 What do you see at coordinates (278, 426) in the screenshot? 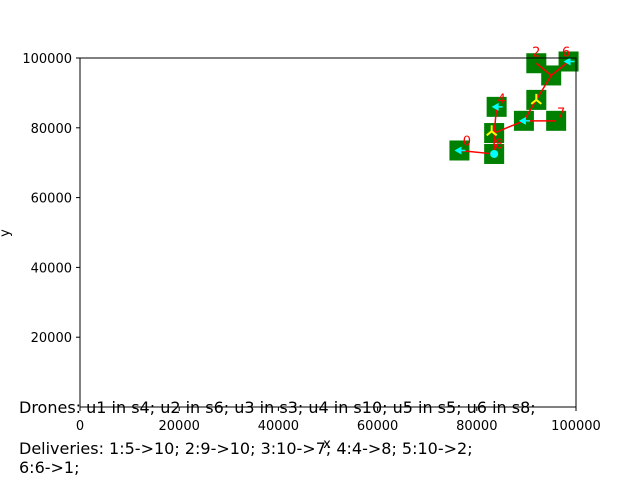
I see `x-tick-label-2: 40000` at bounding box center [278, 426].